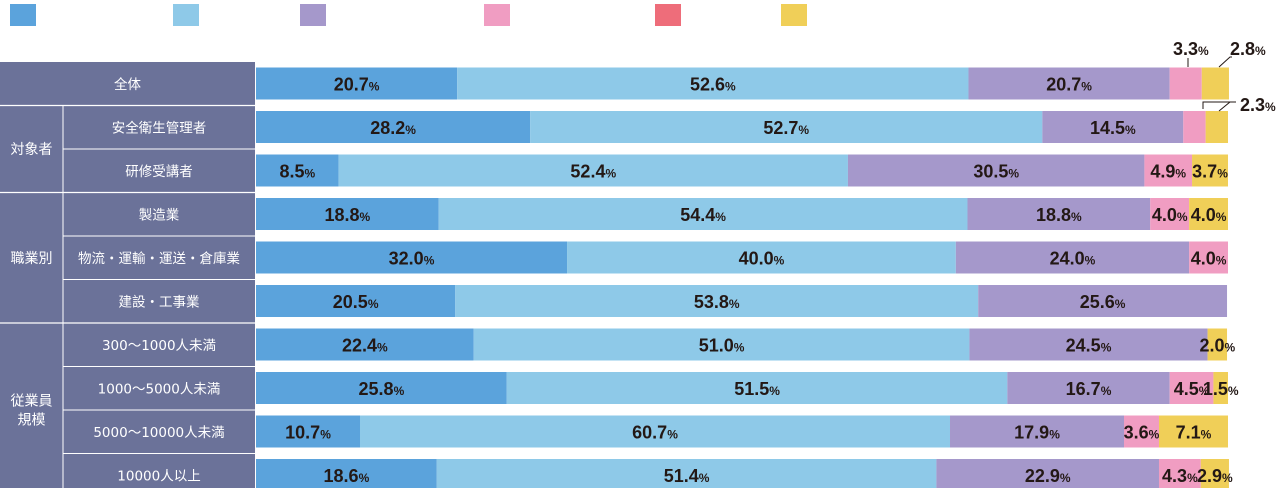 The image size is (1288, 488). Describe the element at coordinates (1258, 105) in the screenshot. I see `data-label: 2.3%` at that location.